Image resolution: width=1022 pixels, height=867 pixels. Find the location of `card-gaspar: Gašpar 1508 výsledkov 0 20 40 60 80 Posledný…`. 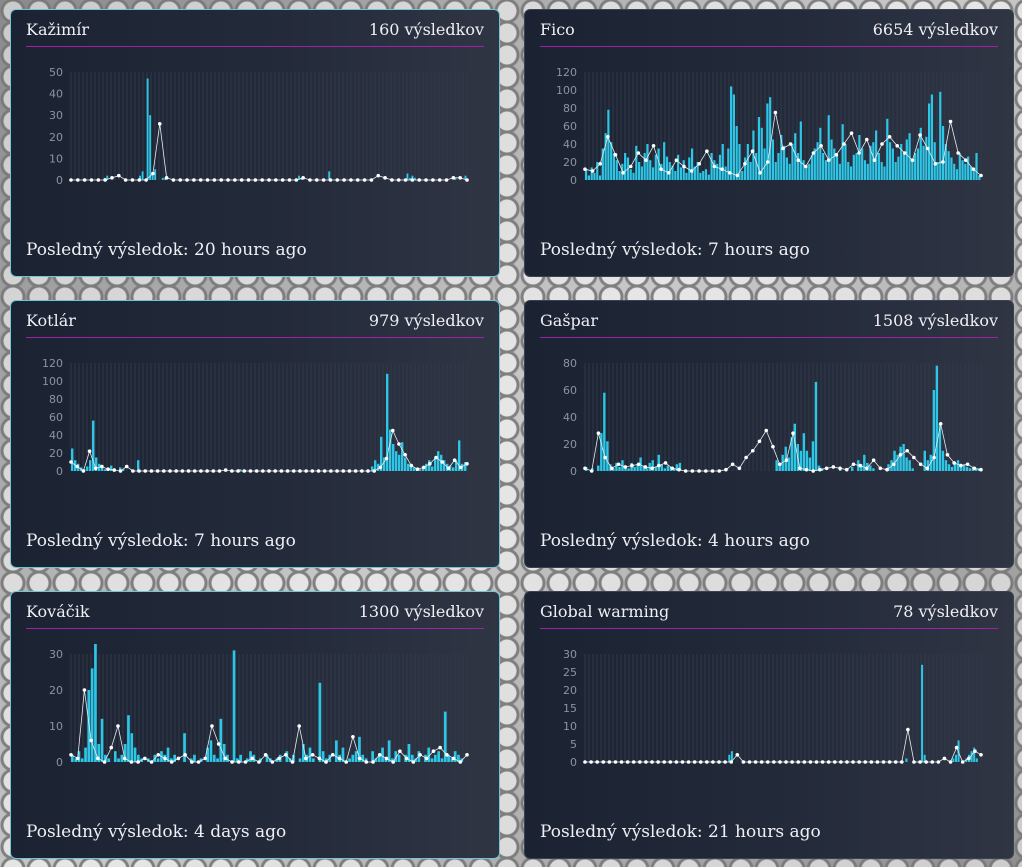

card-gaspar: Gašpar 1508 výsledkov 0 20 40 60 80 Posledný… is located at coordinates (769, 434).